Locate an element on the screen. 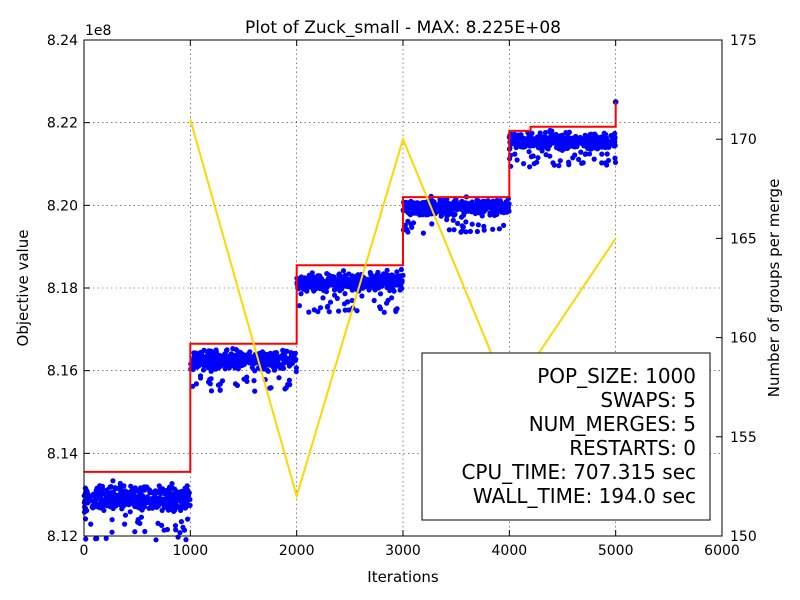 This screenshot has width=800, height=600. info-line-cpu-time: CPU_TIME: 707.315 sec is located at coordinates (578, 472).